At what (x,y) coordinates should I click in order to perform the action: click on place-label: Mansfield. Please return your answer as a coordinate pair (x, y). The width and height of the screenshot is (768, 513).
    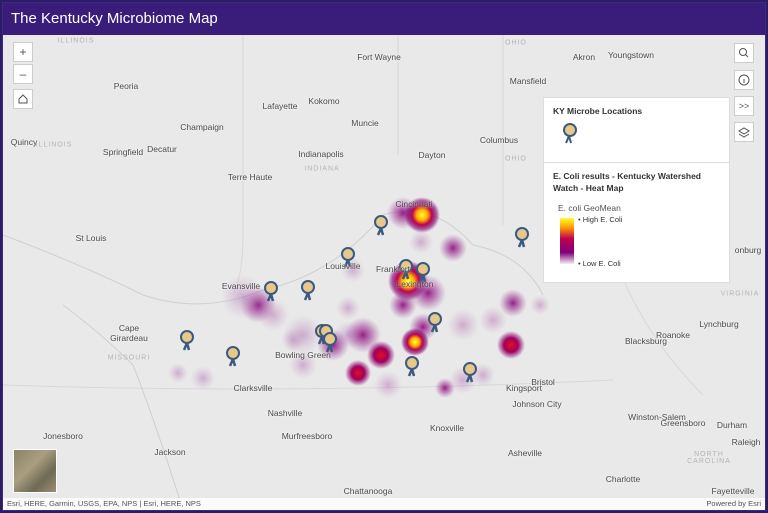
    Looking at the image, I should click on (528, 81).